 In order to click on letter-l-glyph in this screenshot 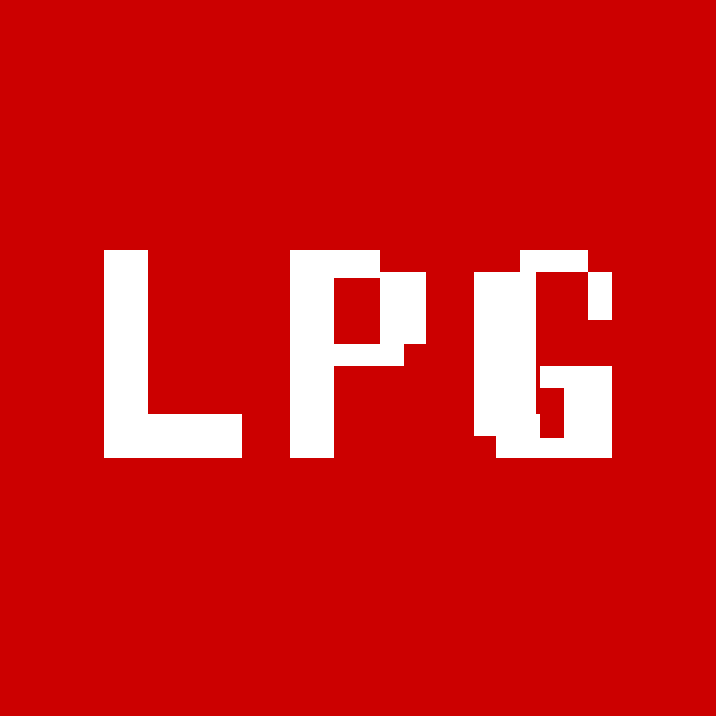, I will do `click(173, 354)`.